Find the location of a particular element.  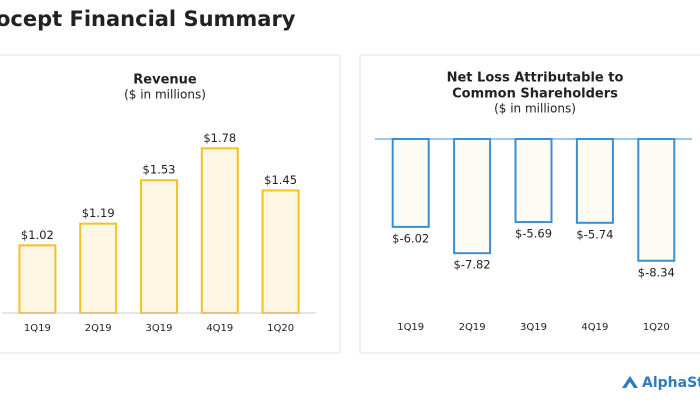

chart-title: Net Loss Attributable to is located at coordinates (535, 78).